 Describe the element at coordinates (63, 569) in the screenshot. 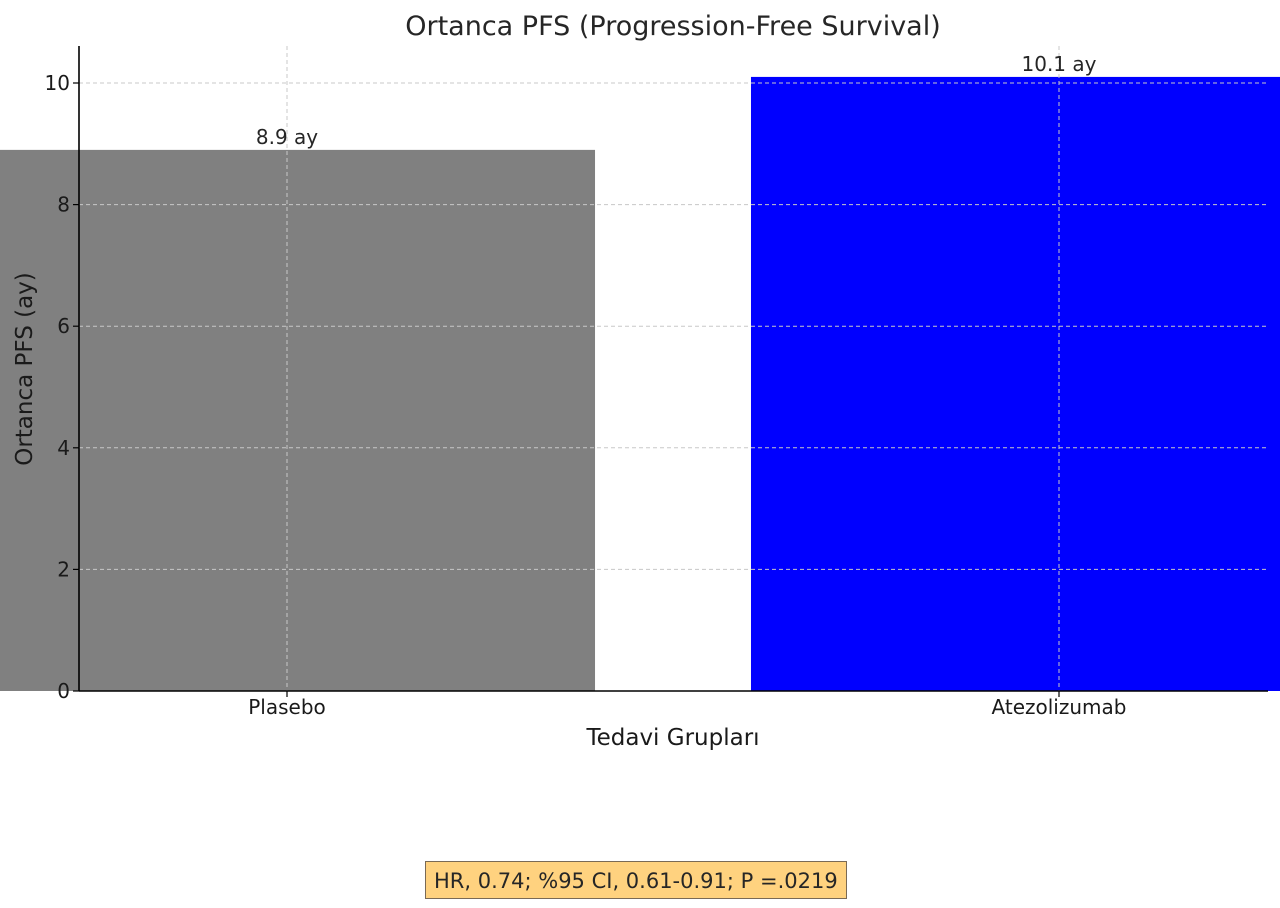

I see `y-tick-label: 2` at that location.